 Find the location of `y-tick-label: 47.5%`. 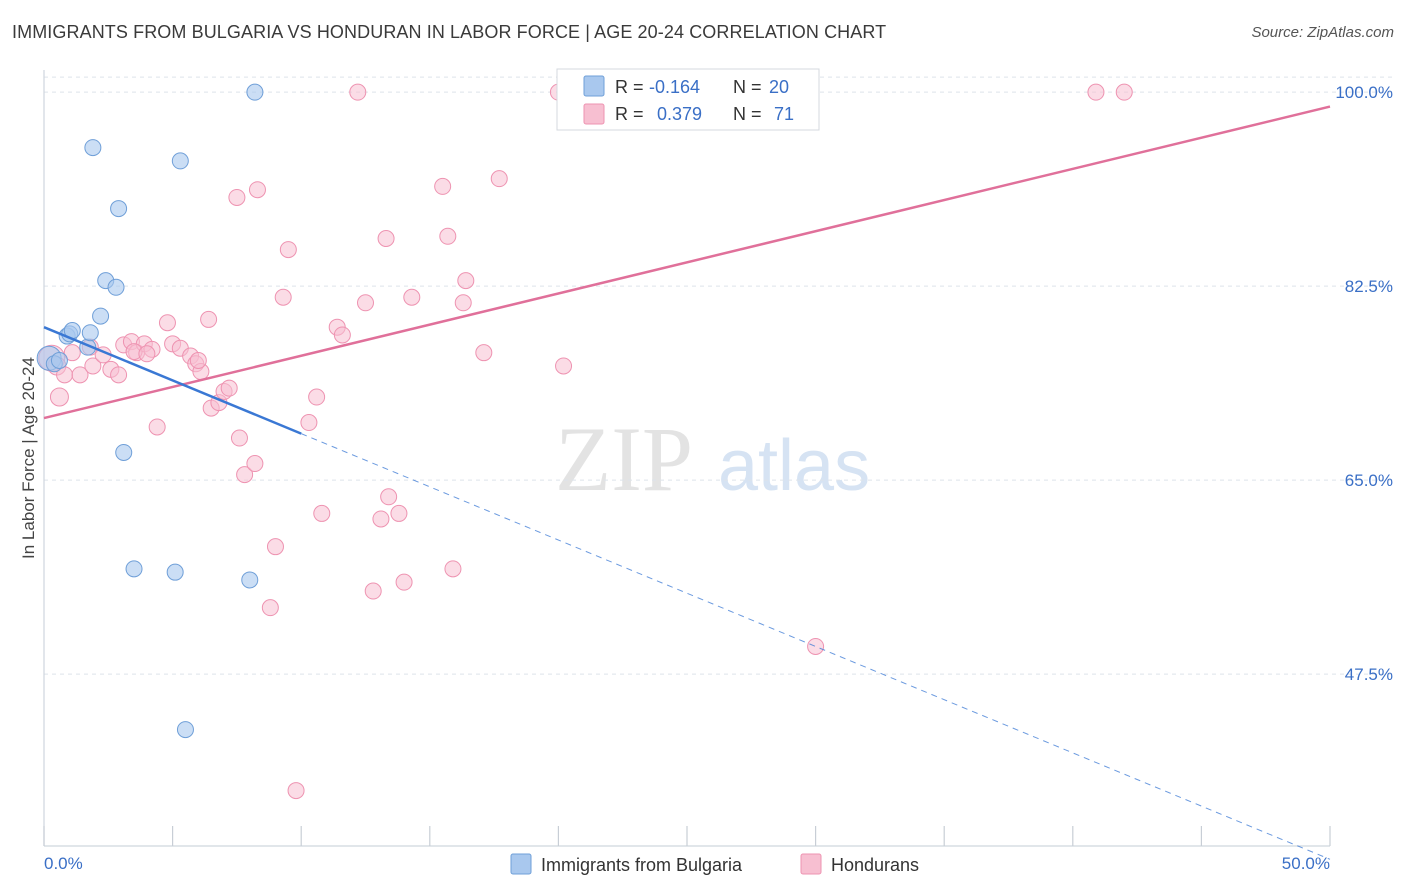

y-tick-label: 47.5% is located at coordinates (1369, 674).